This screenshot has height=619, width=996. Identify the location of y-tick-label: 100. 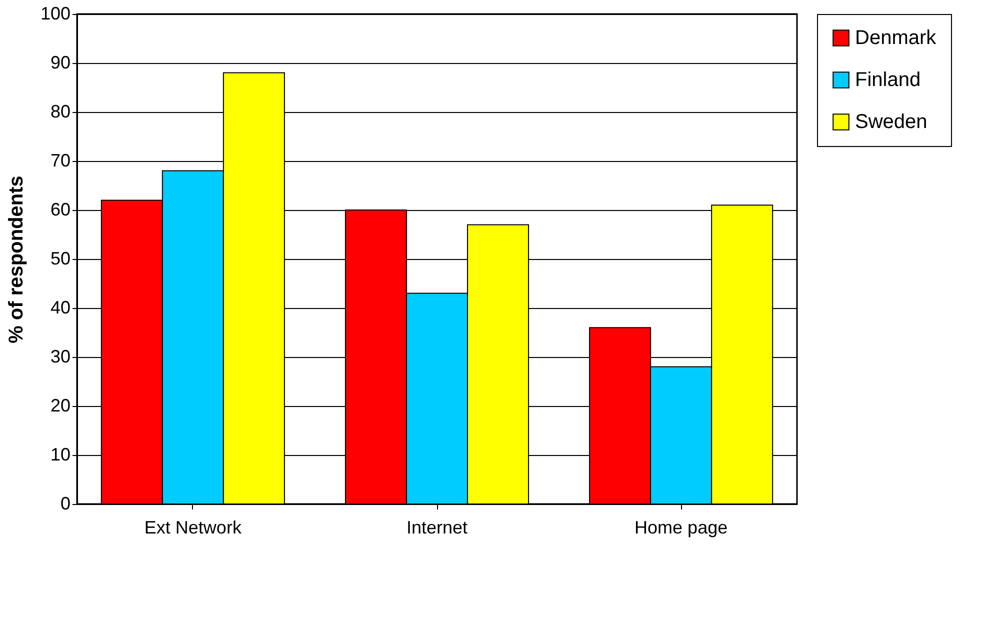
(55, 14).